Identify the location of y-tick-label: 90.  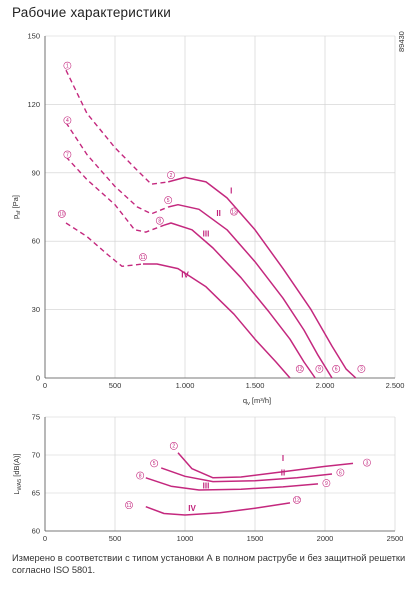
(36, 172).